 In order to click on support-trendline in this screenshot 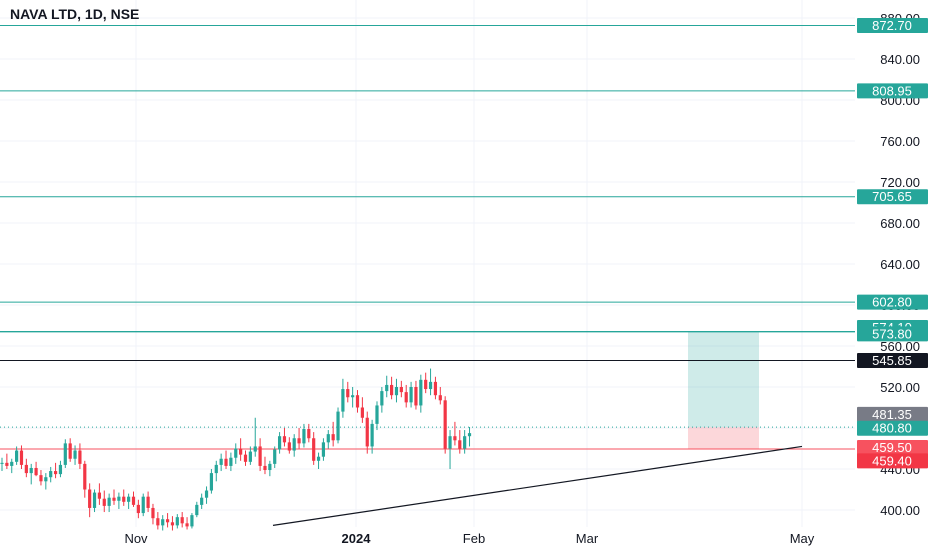, I will do `click(537, 485)`.